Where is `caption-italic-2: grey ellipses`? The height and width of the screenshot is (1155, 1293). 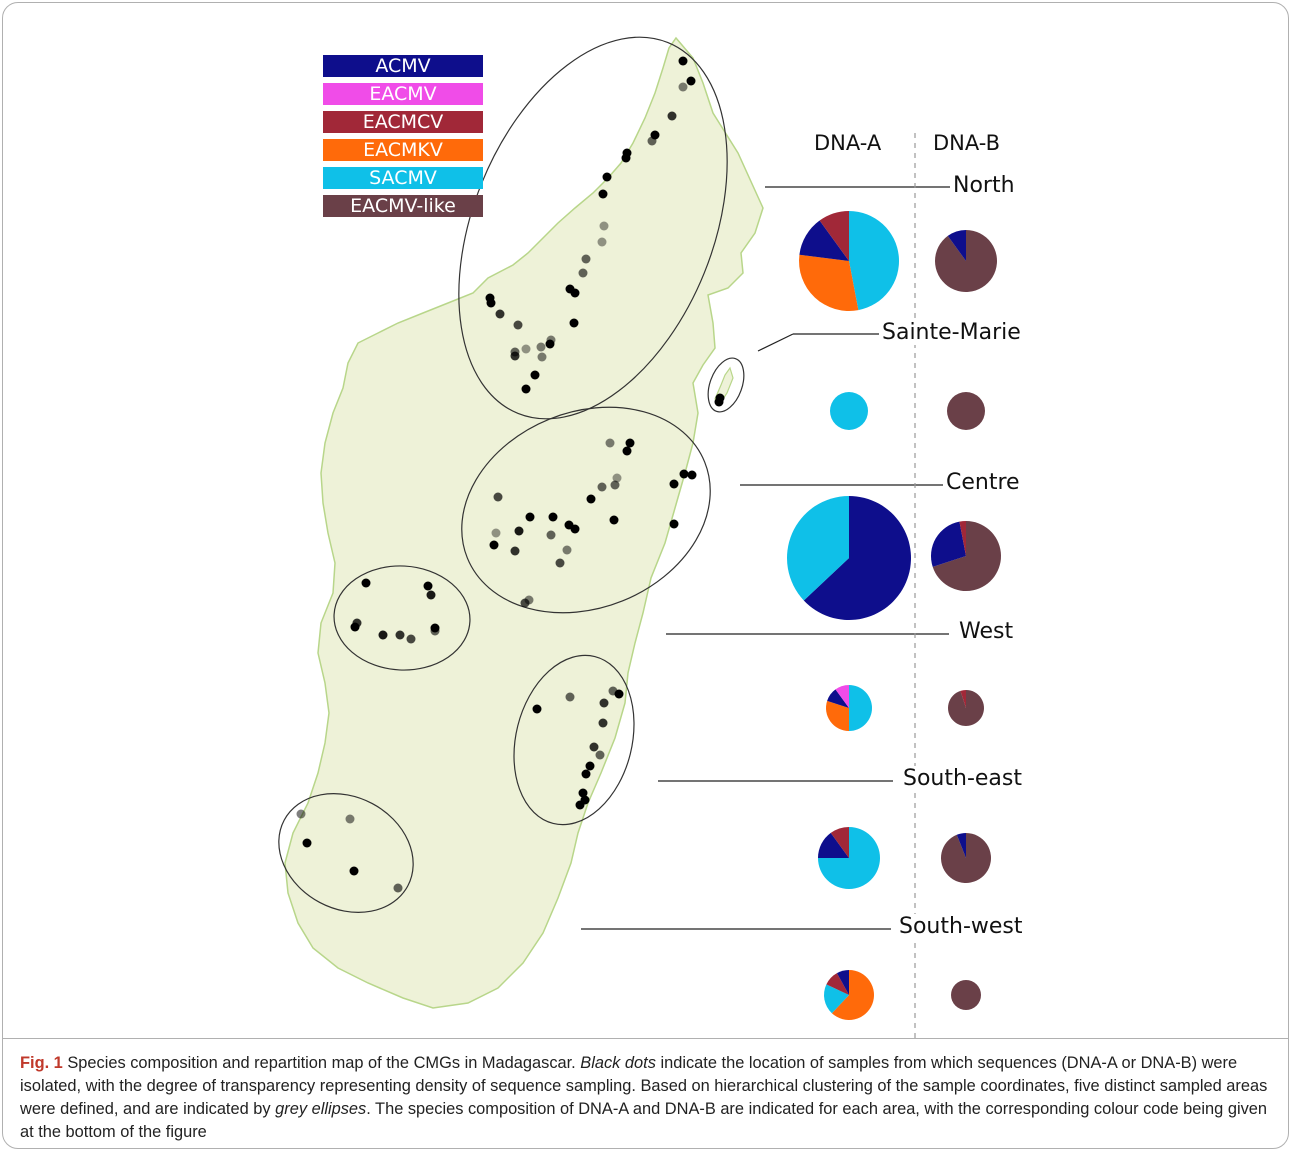 caption-italic-2: grey ellipses is located at coordinates (321, 1109).